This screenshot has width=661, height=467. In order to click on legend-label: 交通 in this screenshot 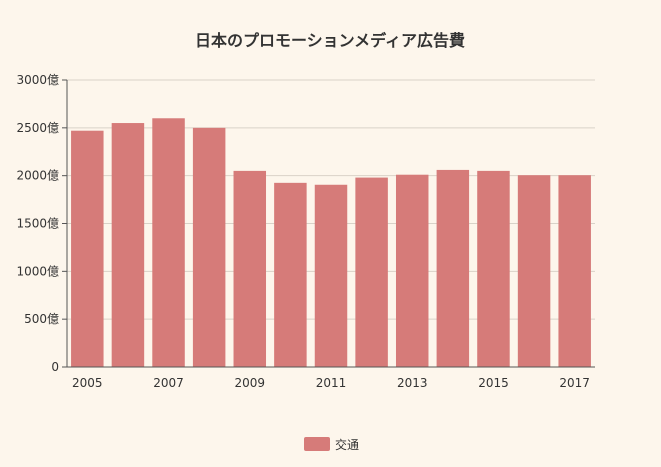, I will do `click(347, 444)`.